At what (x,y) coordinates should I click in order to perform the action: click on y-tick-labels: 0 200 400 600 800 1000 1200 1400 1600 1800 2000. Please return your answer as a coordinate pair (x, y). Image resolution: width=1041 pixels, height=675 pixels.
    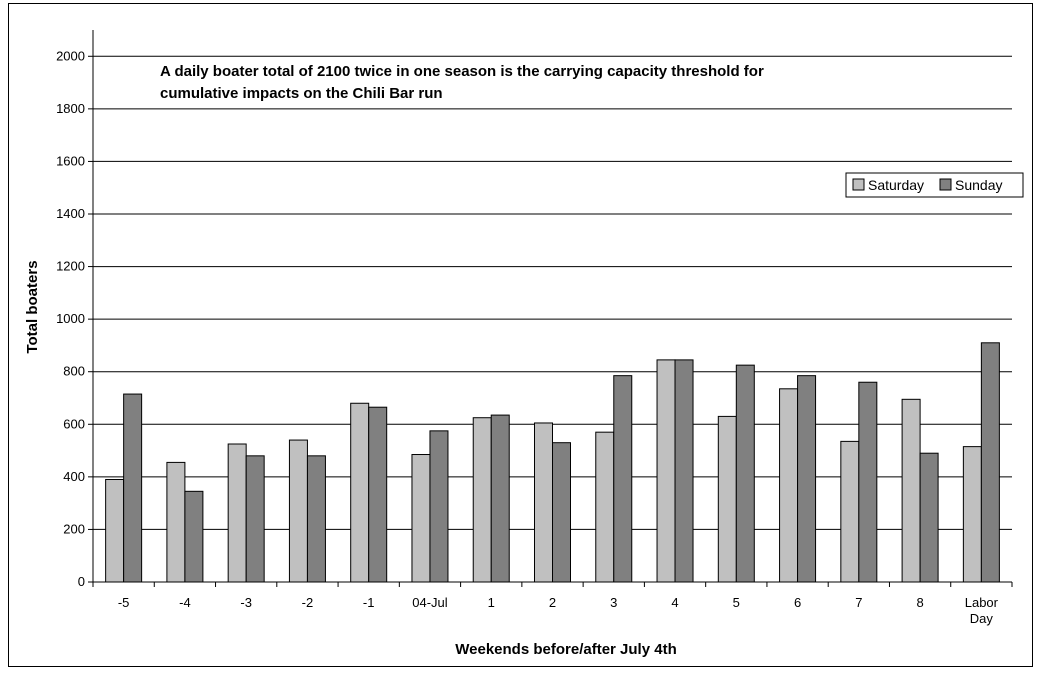
    Looking at the image, I should click on (70, 318).